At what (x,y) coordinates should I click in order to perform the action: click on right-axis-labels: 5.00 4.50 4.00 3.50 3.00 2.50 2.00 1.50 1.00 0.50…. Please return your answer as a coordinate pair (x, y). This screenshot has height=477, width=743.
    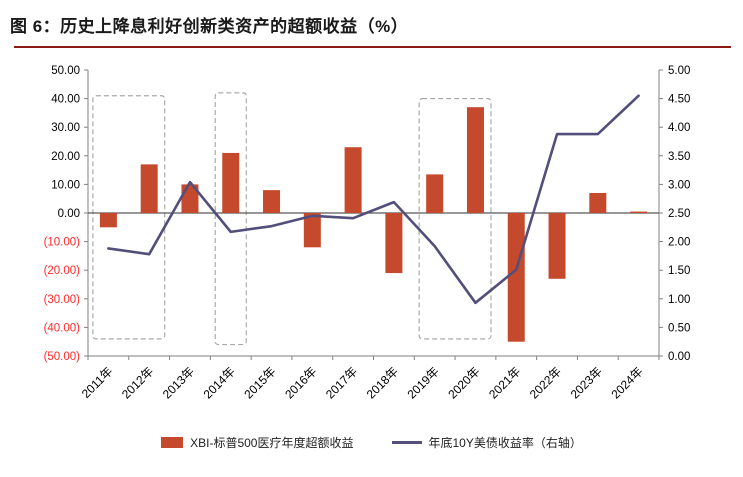
    Looking at the image, I should click on (674, 214).